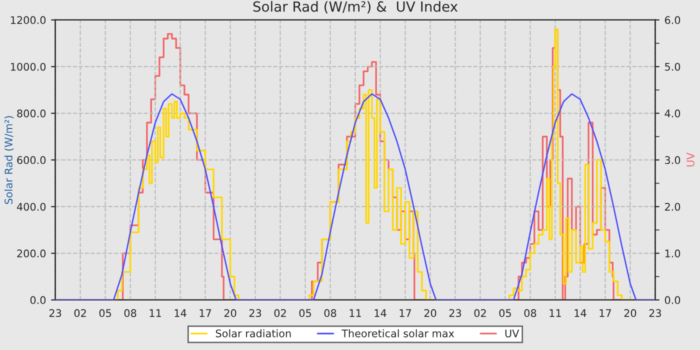 The width and height of the screenshot is (700, 350). What do you see at coordinates (398, 333) in the screenshot?
I see `legend-label: Theoretical solar max` at bounding box center [398, 333].